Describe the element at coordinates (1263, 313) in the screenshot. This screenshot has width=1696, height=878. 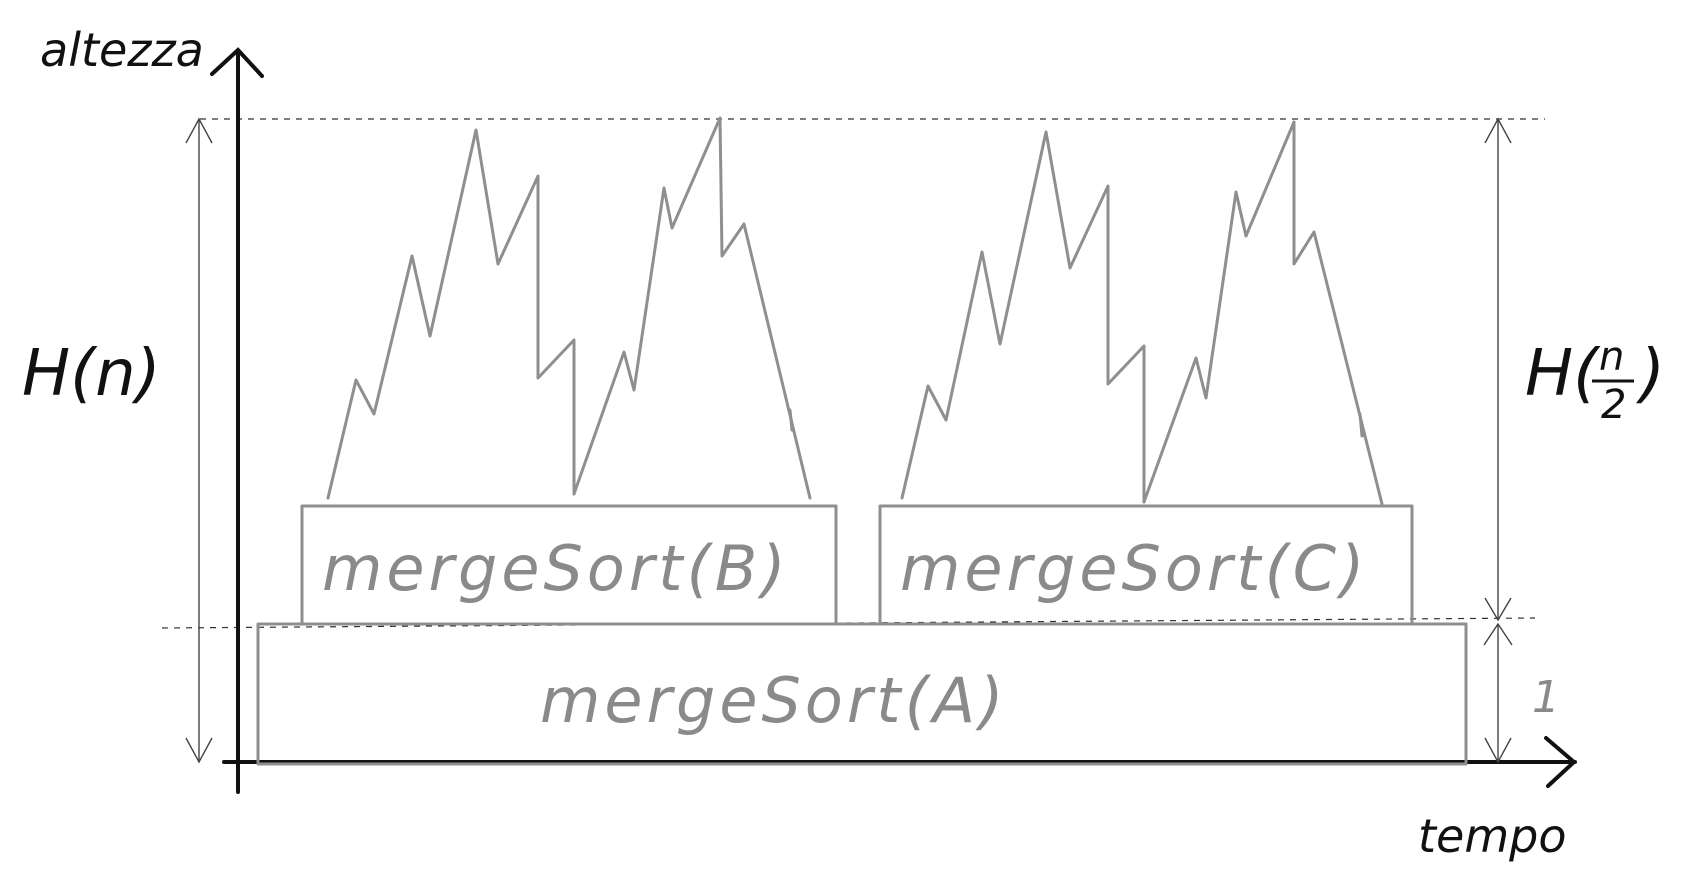
I see `recursion-peaks-c-right` at that location.